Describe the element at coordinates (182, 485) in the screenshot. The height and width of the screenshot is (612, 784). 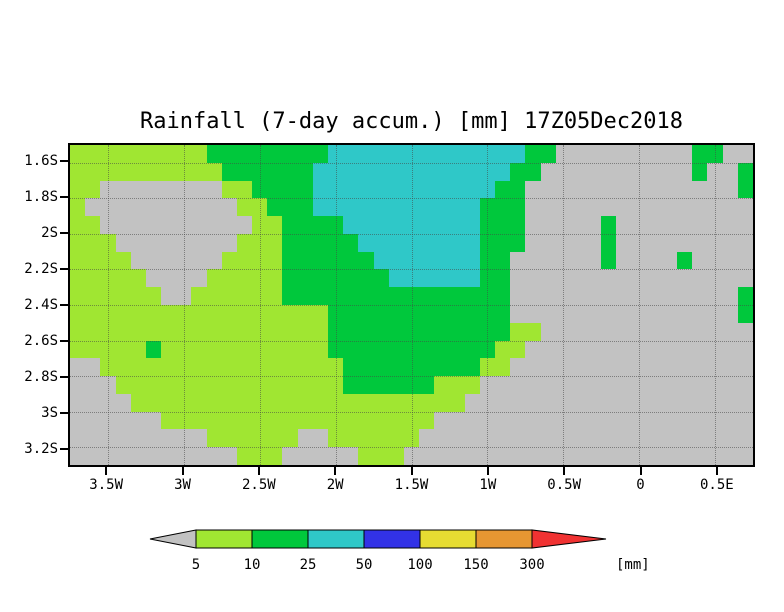
I see `x-tick-label: 3W` at that location.